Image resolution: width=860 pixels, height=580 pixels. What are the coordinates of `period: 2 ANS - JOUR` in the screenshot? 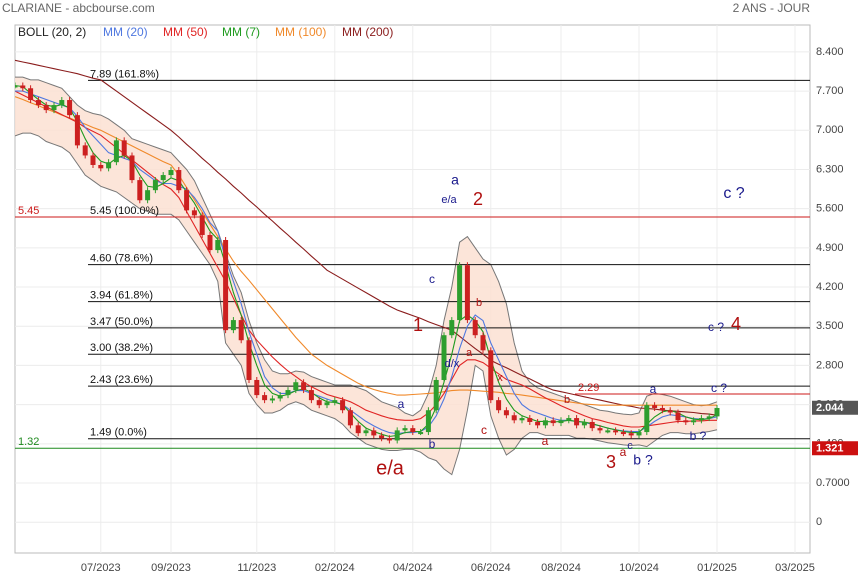 It's located at (772, 8).